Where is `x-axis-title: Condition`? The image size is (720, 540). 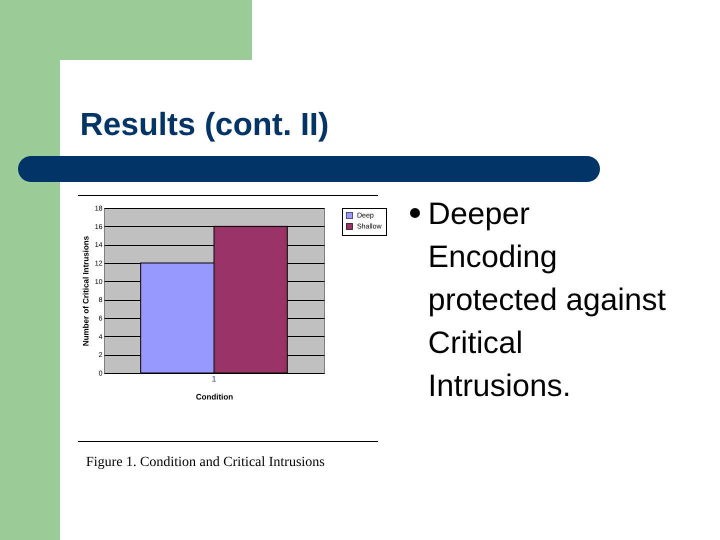
x-axis-title: Condition is located at coordinates (215, 397).